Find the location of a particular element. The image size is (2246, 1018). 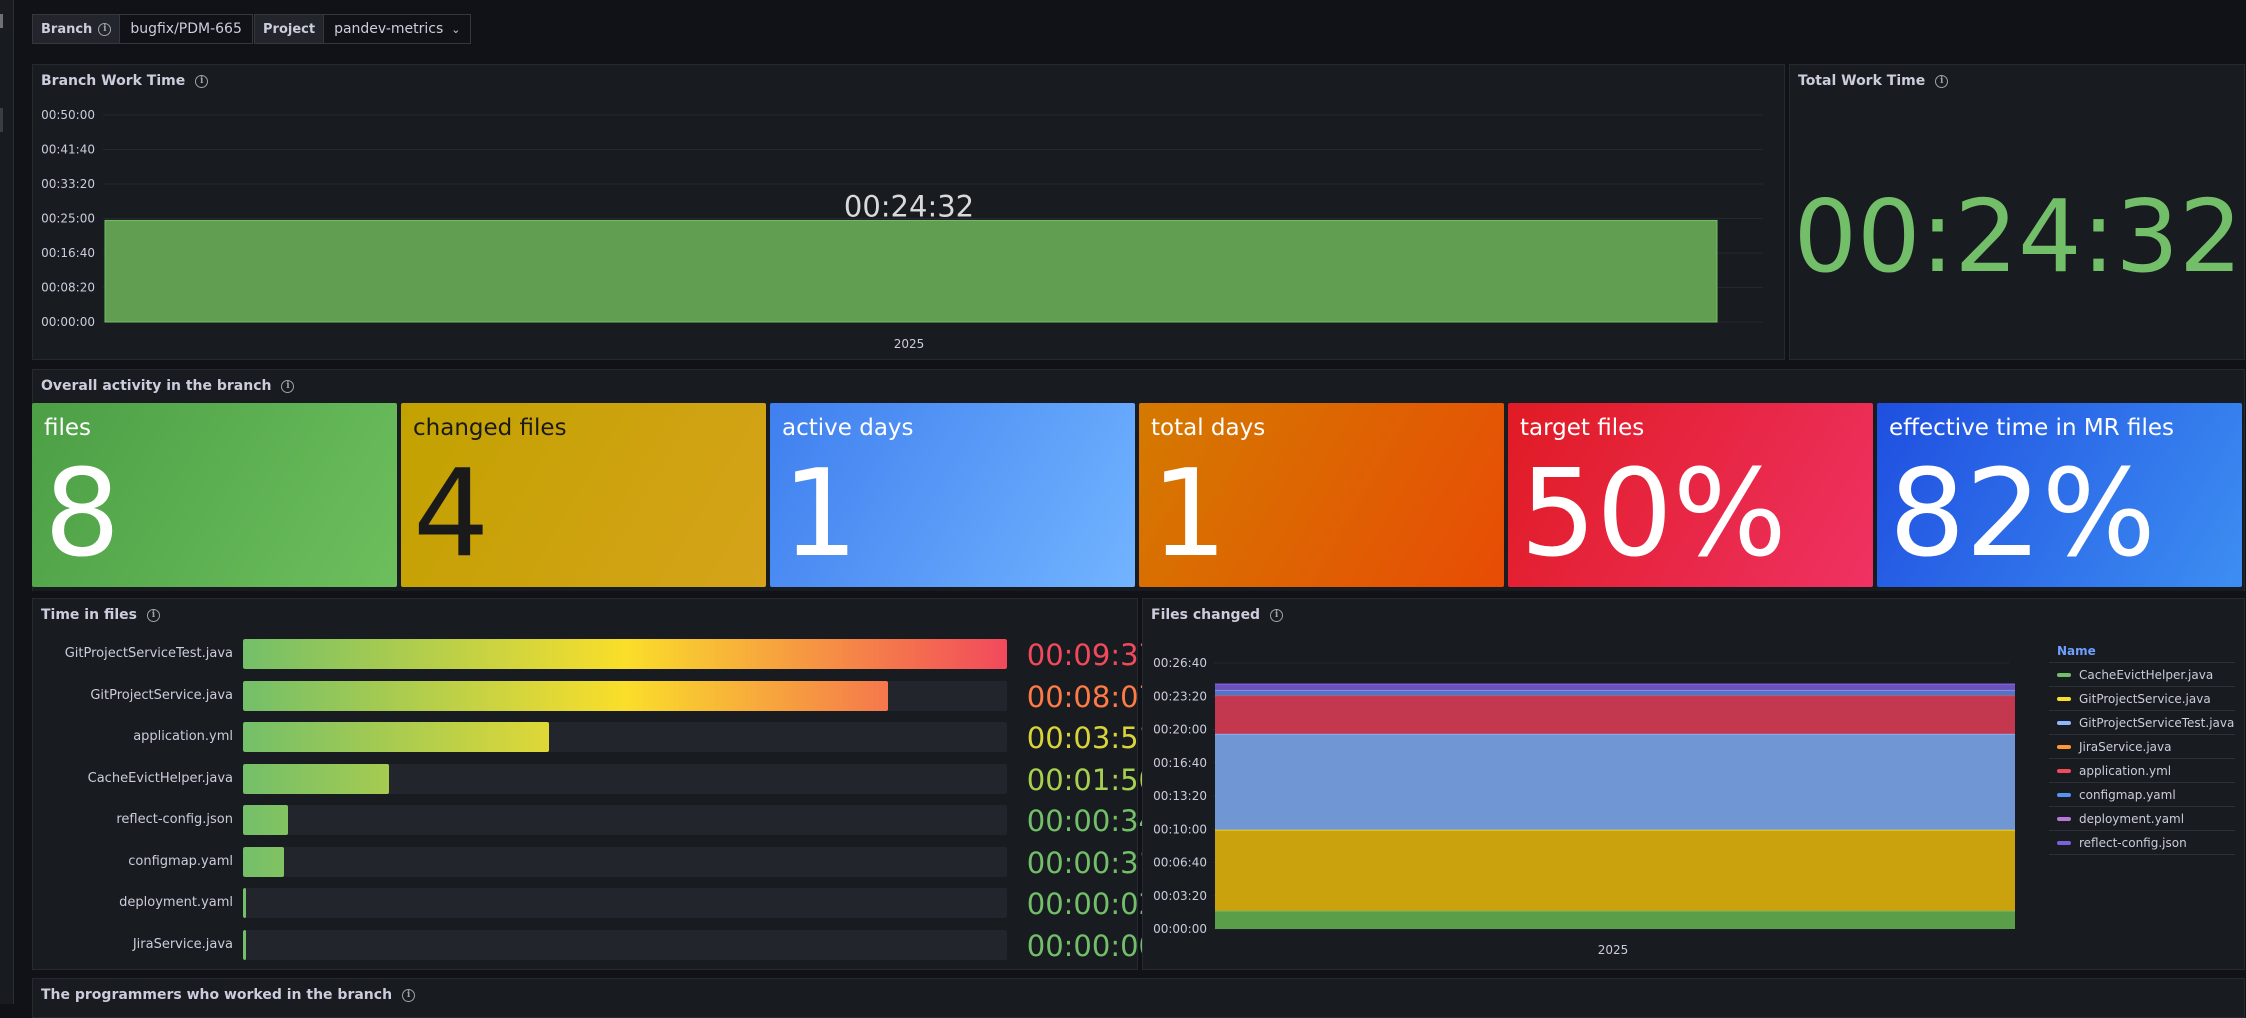

total-work-time-value: 00:24:32 is located at coordinates (2018, 237).